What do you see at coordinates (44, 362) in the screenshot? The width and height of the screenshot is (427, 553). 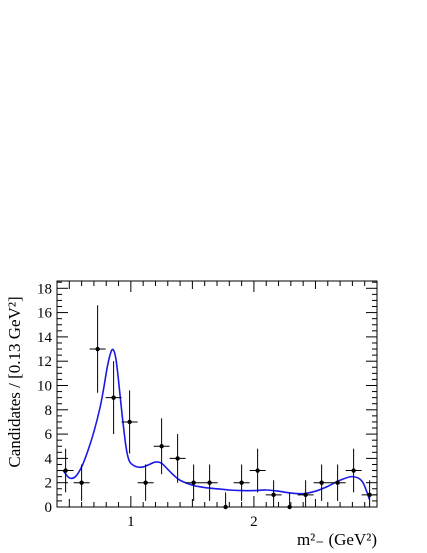 I see `y-tick-label: 12` at bounding box center [44, 362].